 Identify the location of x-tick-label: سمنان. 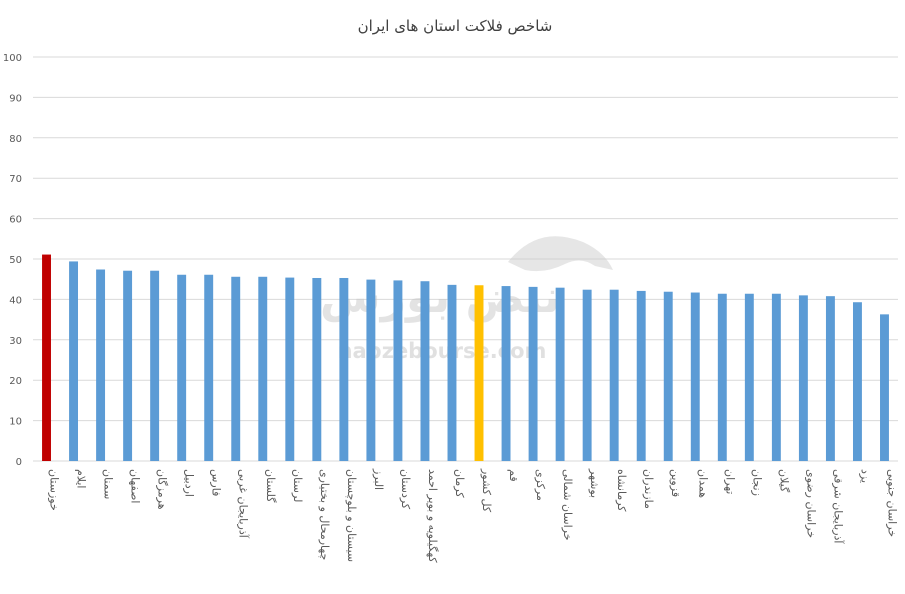
(108, 484).